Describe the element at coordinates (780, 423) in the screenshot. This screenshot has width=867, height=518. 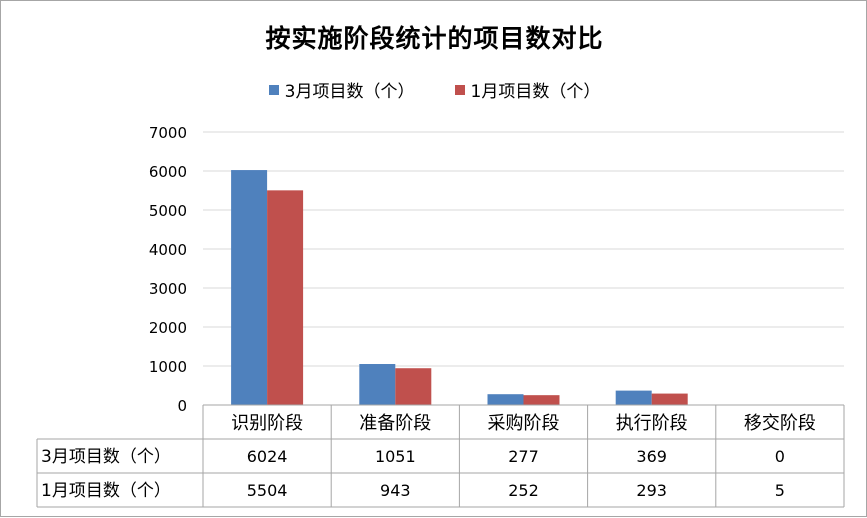
I see `category-label: 移交阶段` at that location.